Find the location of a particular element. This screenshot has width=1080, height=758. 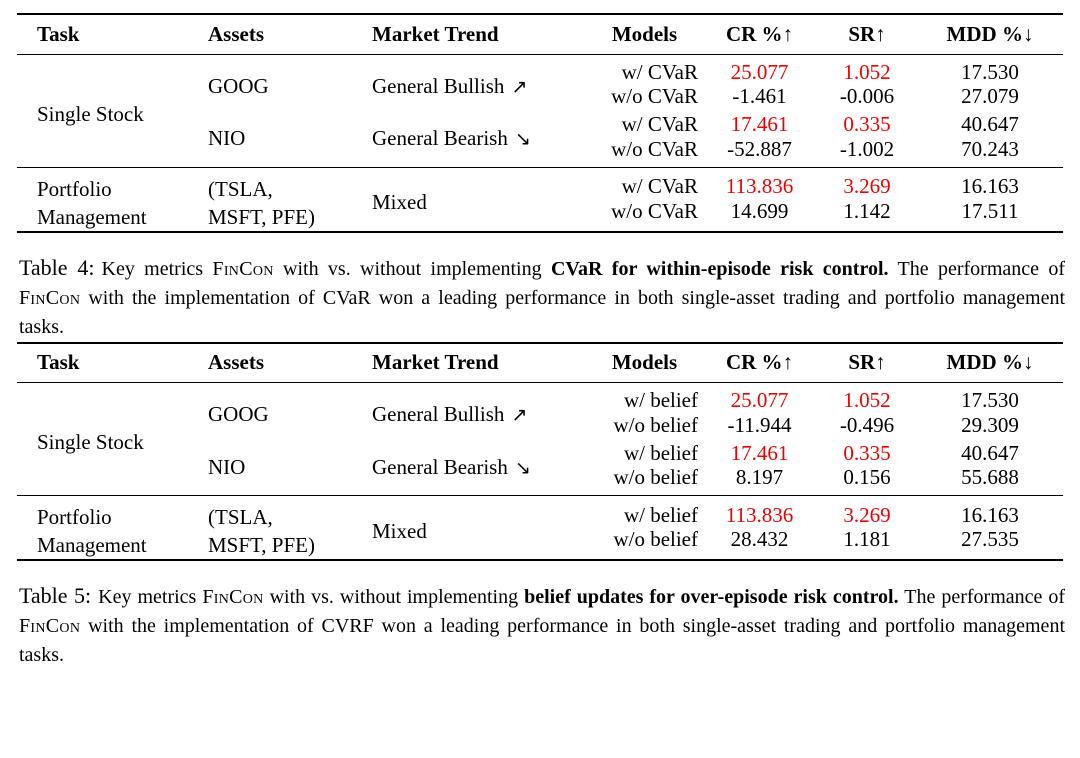

task-cell: Single Stock is located at coordinates (90, 113).